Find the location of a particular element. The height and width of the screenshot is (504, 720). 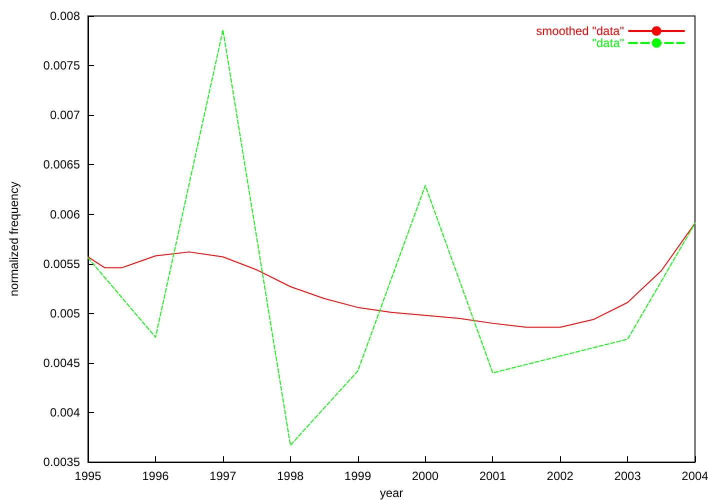

legend-label: smoothed "data" is located at coordinates (580, 31).